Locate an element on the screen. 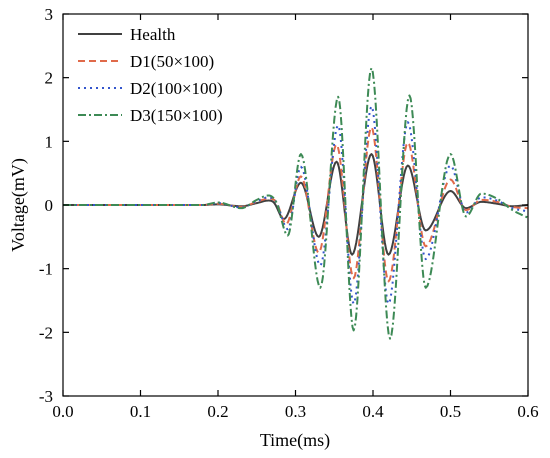 The width and height of the screenshot is (550, 458). x-tick-label: 0.0 is located at coordinates (62, 411).